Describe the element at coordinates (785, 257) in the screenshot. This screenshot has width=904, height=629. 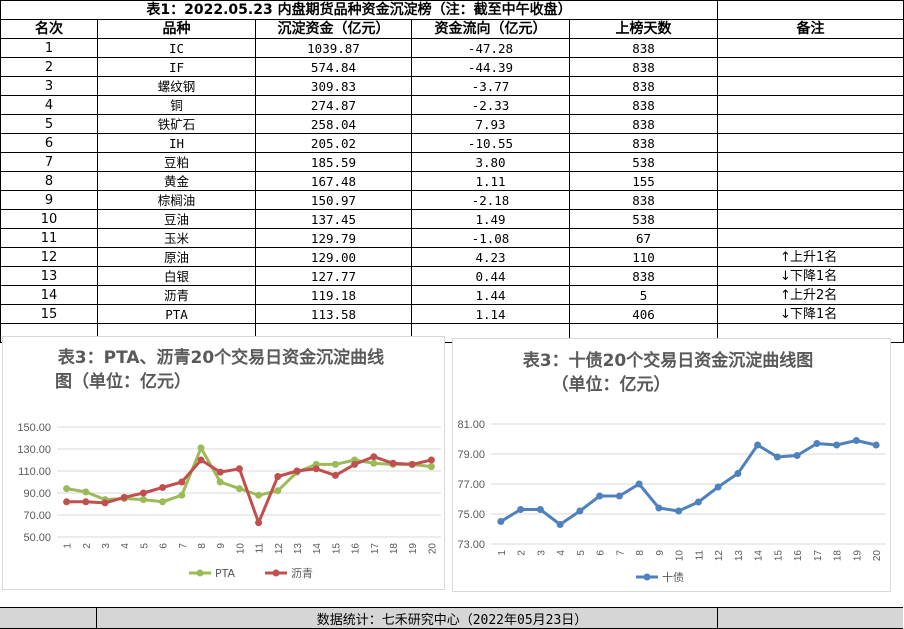
I see `arrow-up-icon: ↑` at that location.